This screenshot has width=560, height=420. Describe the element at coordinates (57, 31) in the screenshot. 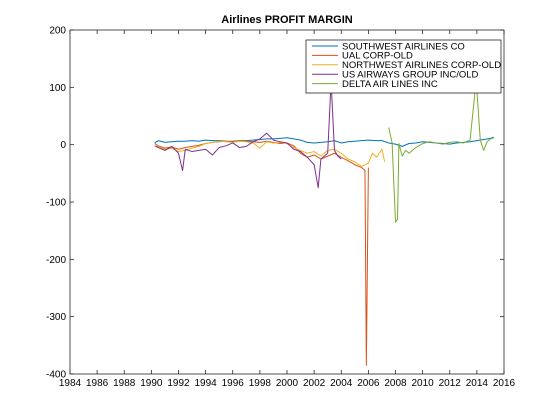

I see `y-tick-label: 200` at that location.